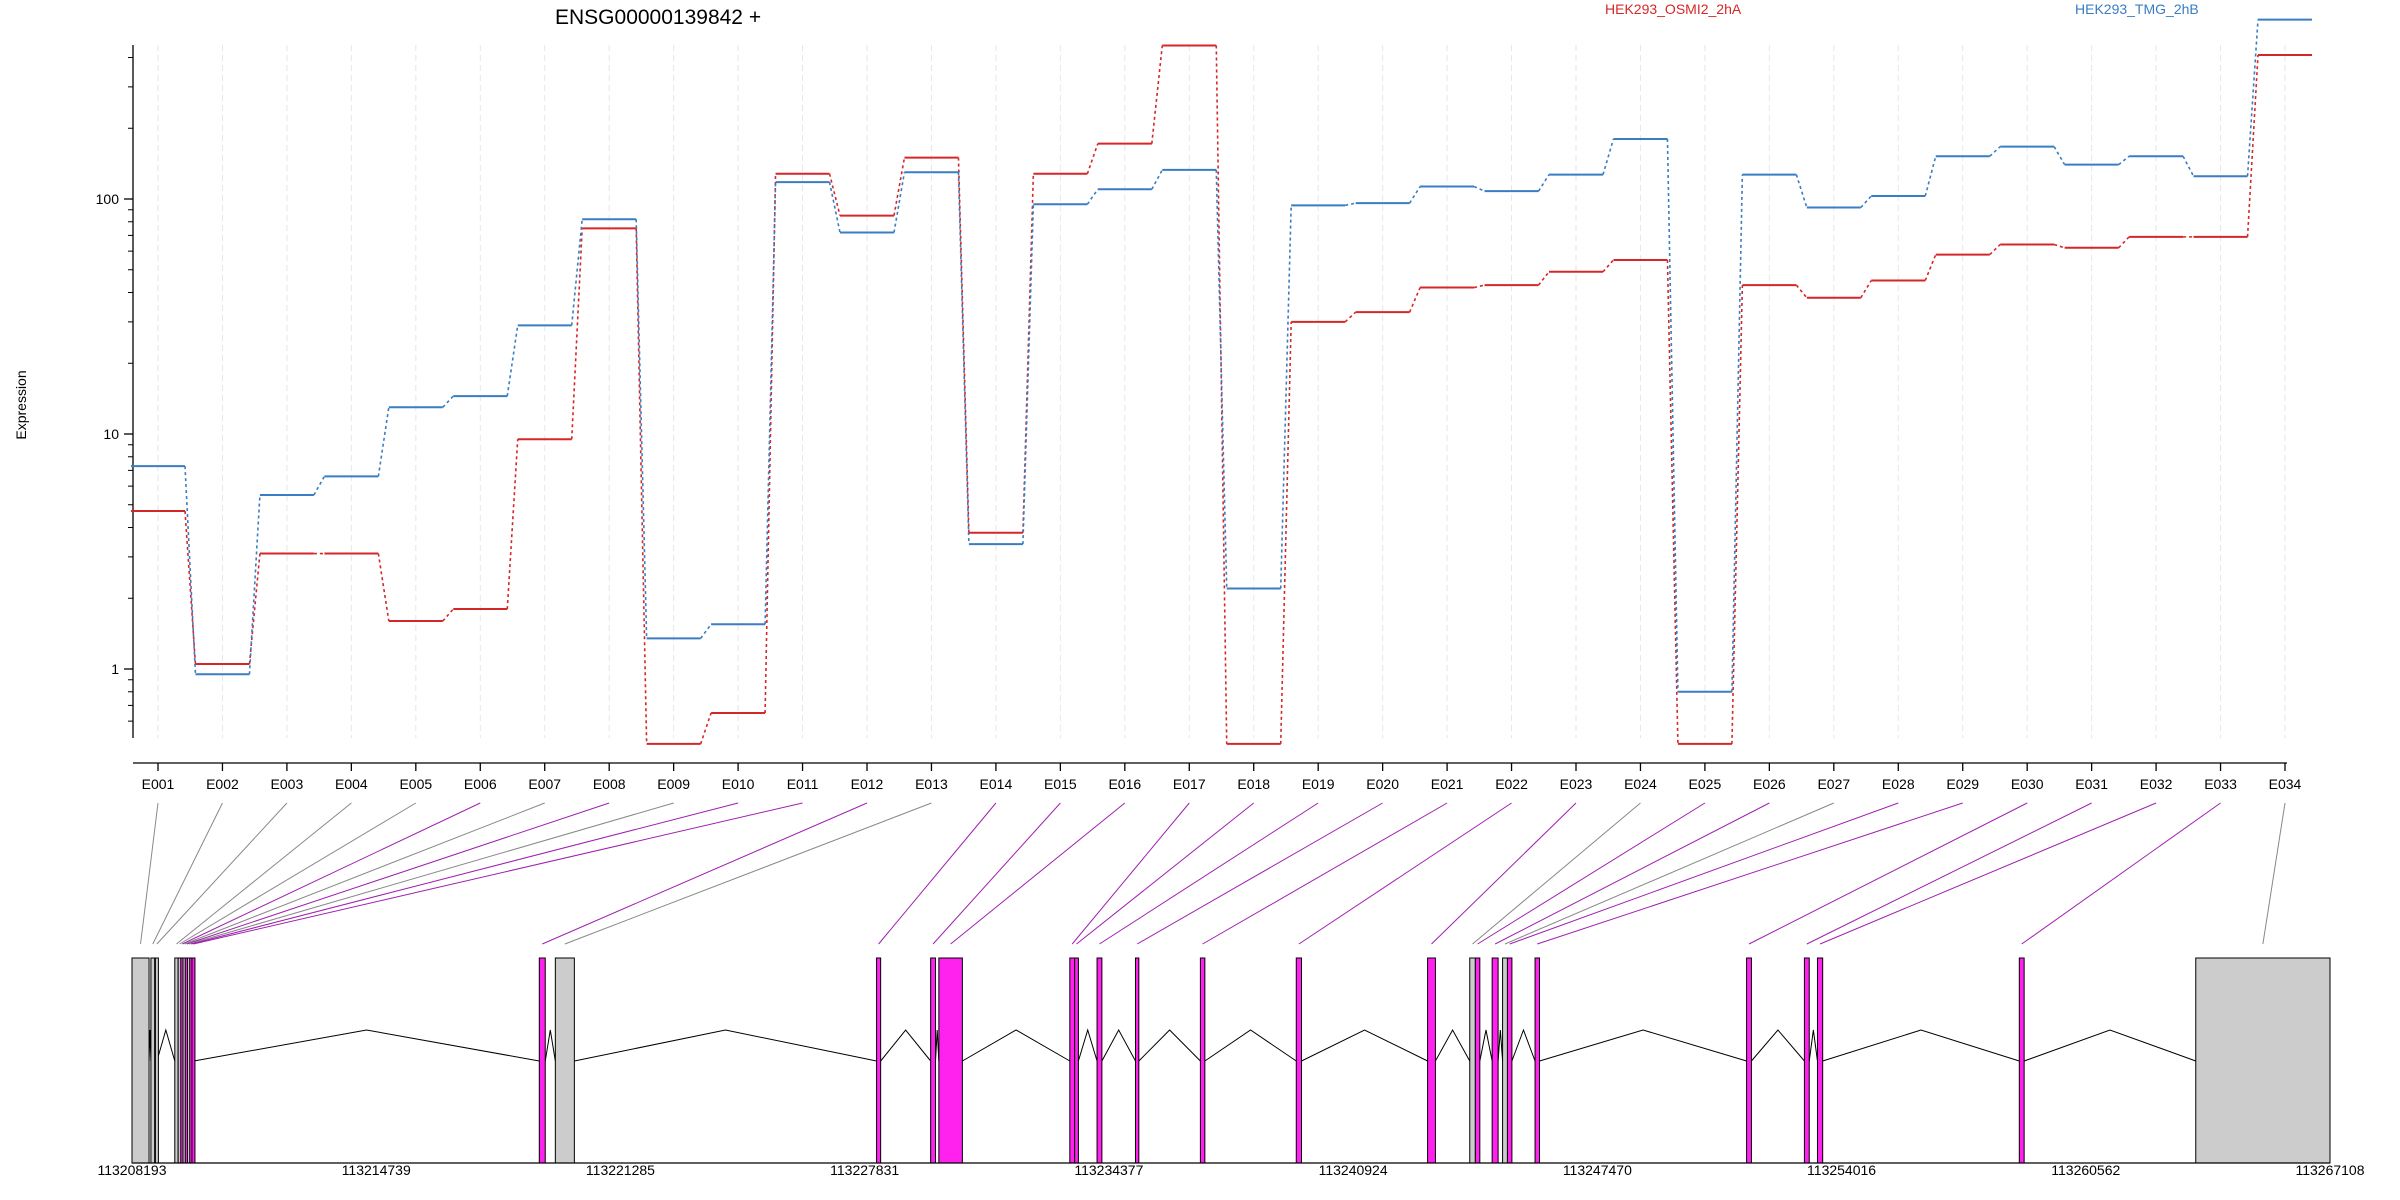  I want to click on x-tick-label-e004: E004, so click(351, 784).